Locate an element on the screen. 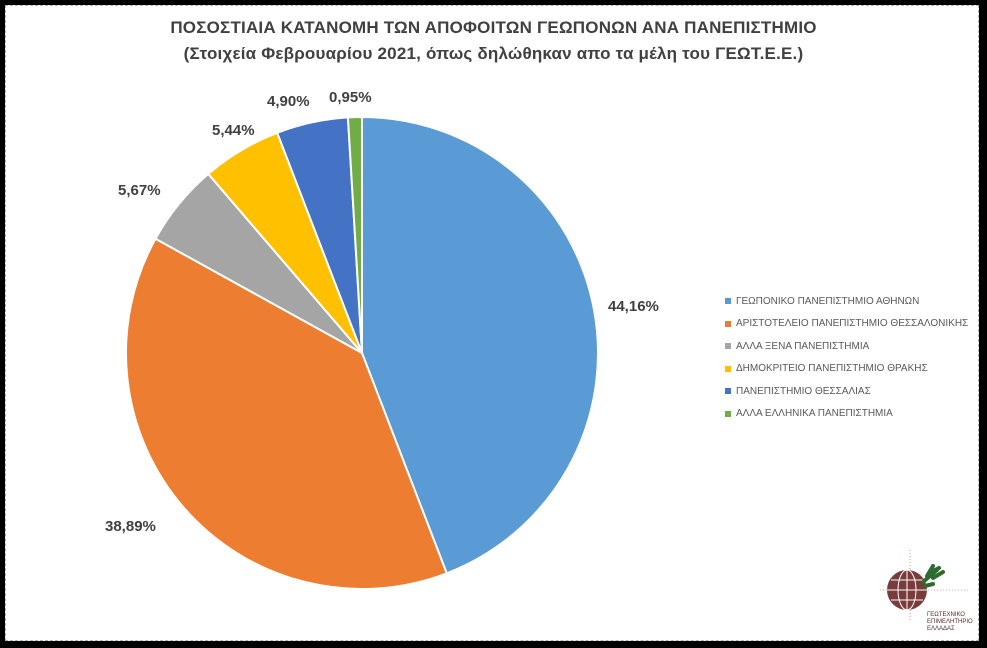 The width and height of the screenshot is (987, 648). data-label: 44,16% is located at coordinates (633, 306).